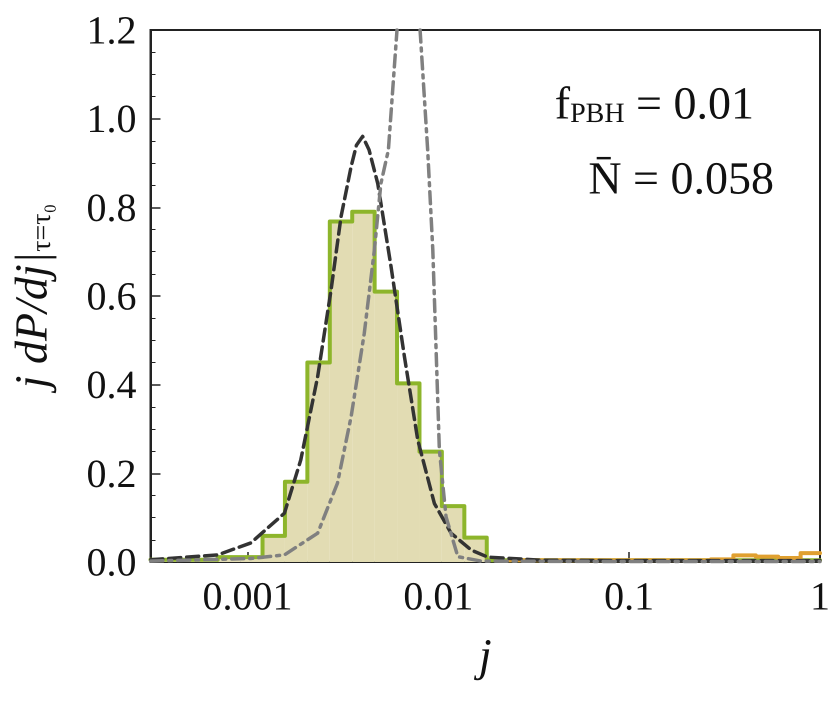  Describe the element at coordinates (438, 596) in the screenshot. I see `x-tick-label: 0.01` at that location.